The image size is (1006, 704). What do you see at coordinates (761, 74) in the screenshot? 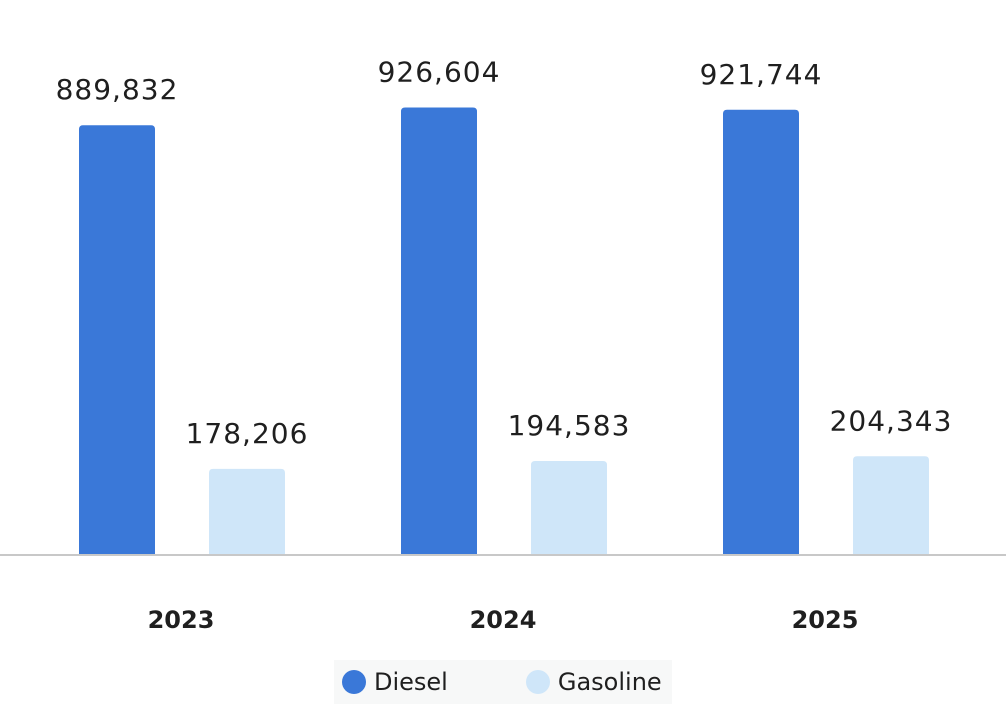
I see `value-label-diesel-2025: 921,744` at bounding box center [761, 74].